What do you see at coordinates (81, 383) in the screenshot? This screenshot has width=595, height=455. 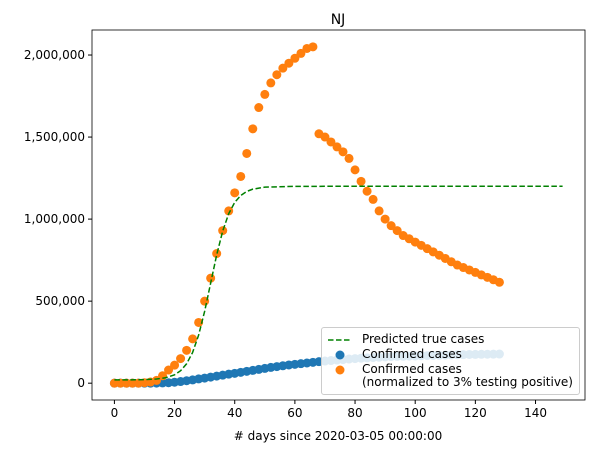 I see `y-tick-label: 0` at bounding box center [81, 383].